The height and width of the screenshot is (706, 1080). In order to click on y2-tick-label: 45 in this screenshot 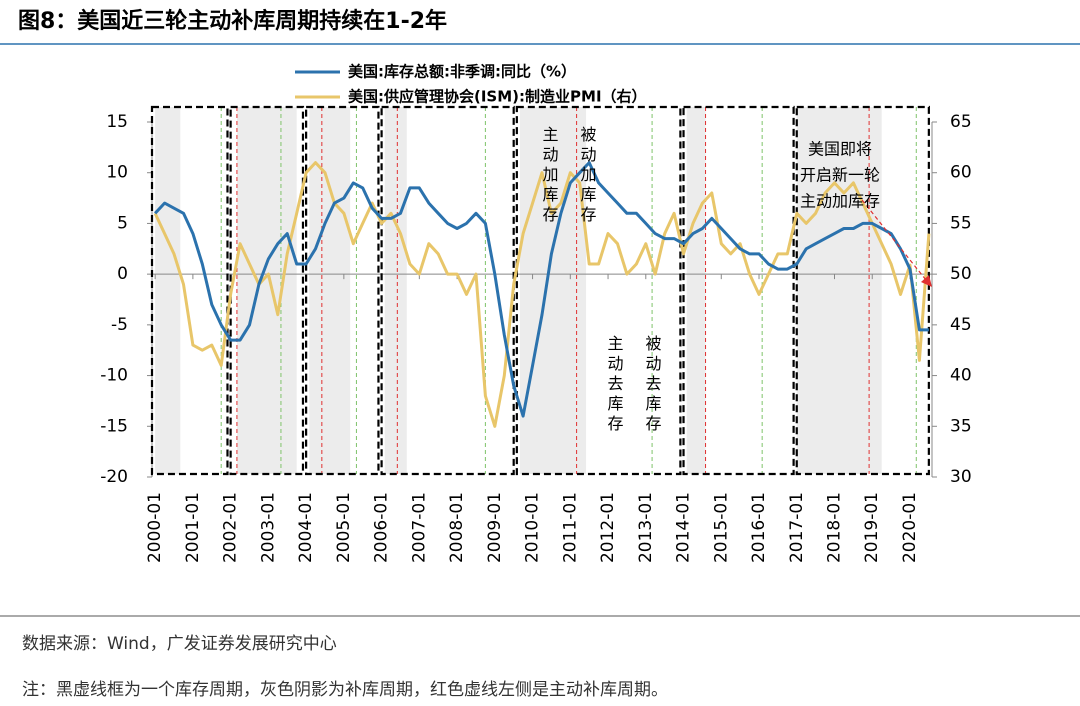, I will do `click(961, 325)`.